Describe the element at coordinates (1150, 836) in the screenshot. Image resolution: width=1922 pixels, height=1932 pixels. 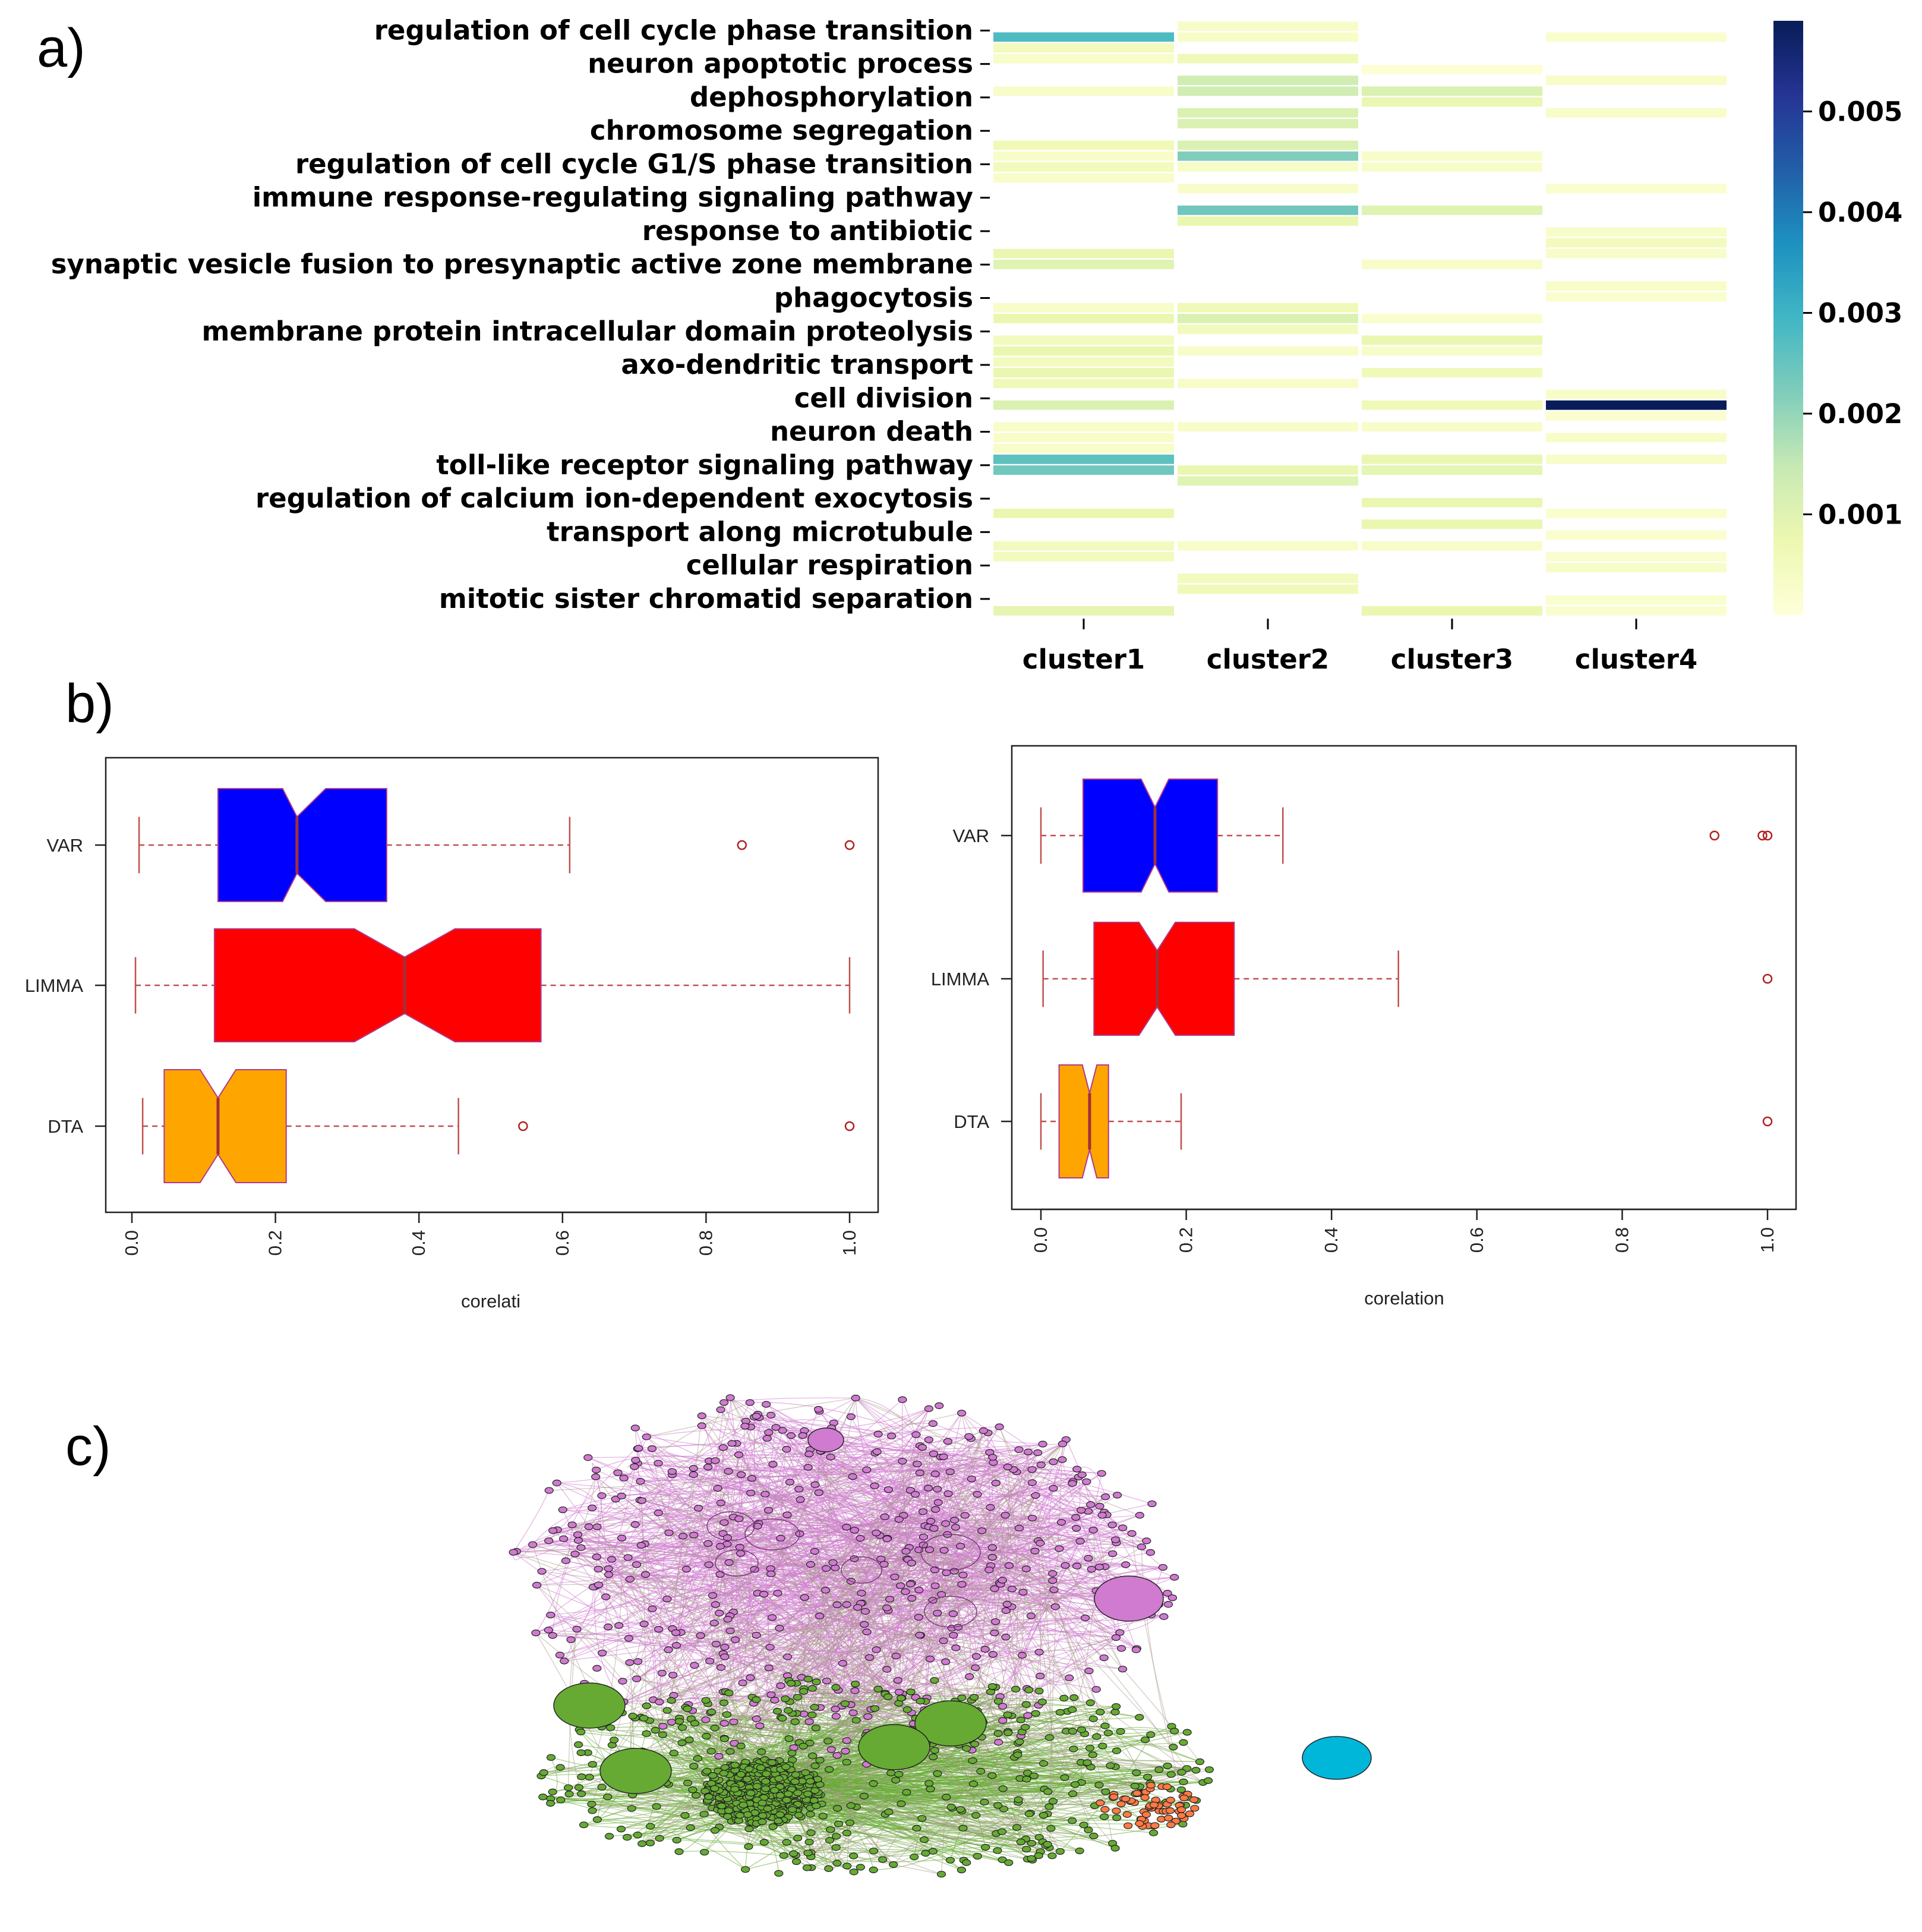
I see `box-var` at that location.